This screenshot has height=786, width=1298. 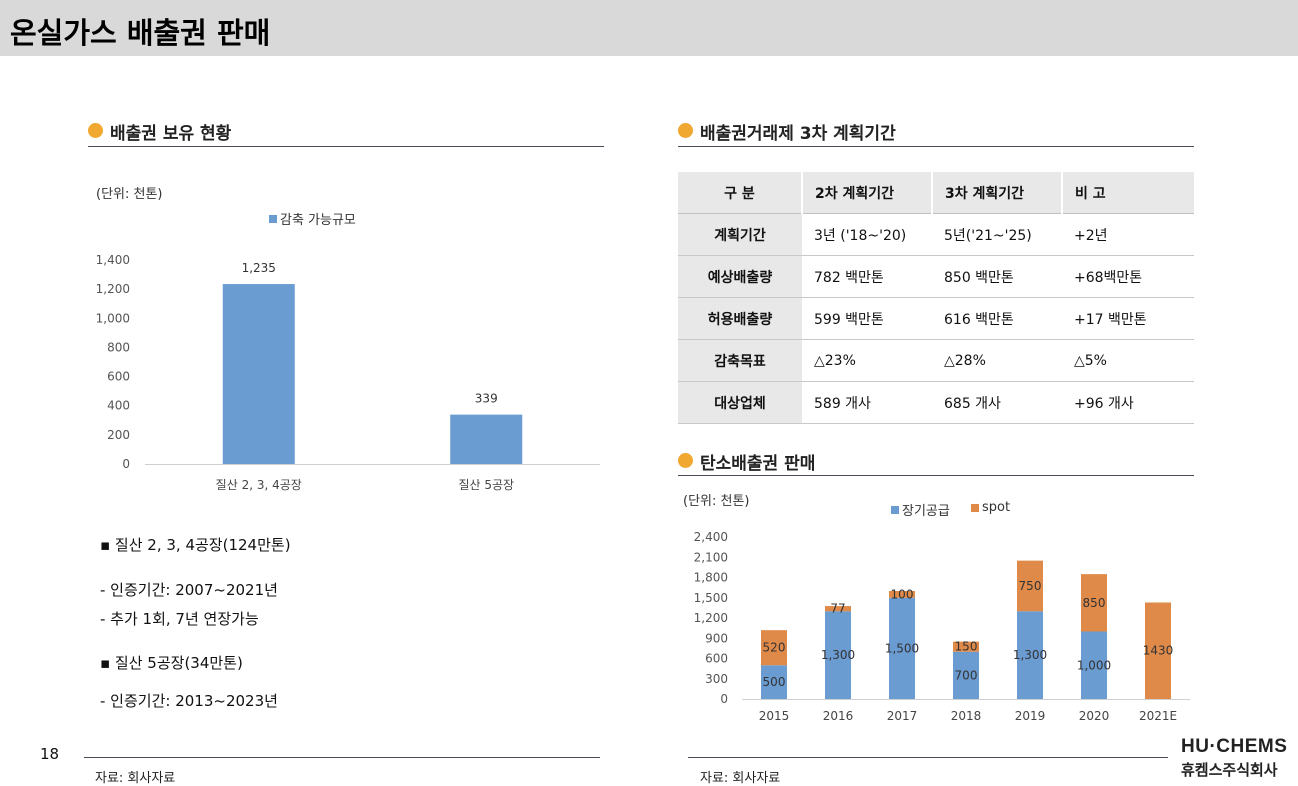 I want to click on chart2-legend-spot: spot, so click(x=990, y=507).